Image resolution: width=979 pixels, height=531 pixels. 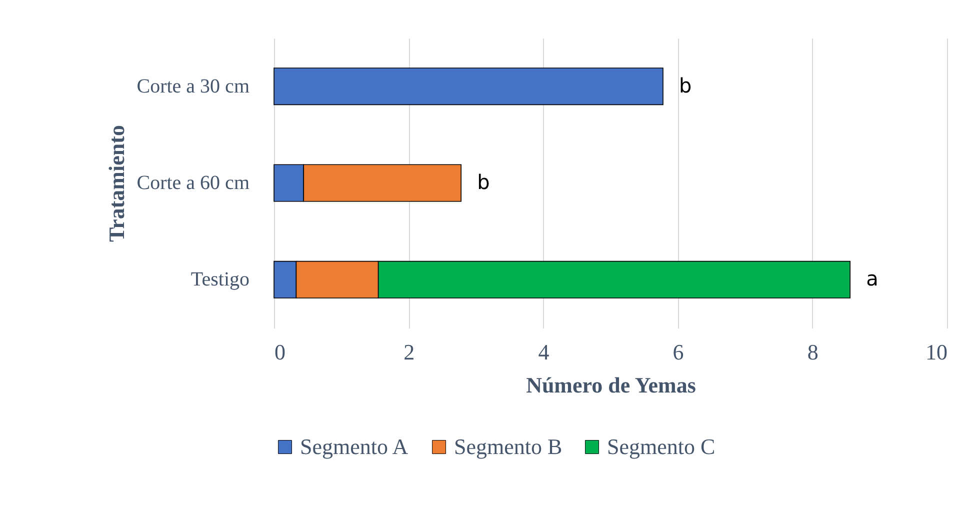 I want to click on x-tick-label: 2, so click(x=409, y=352).